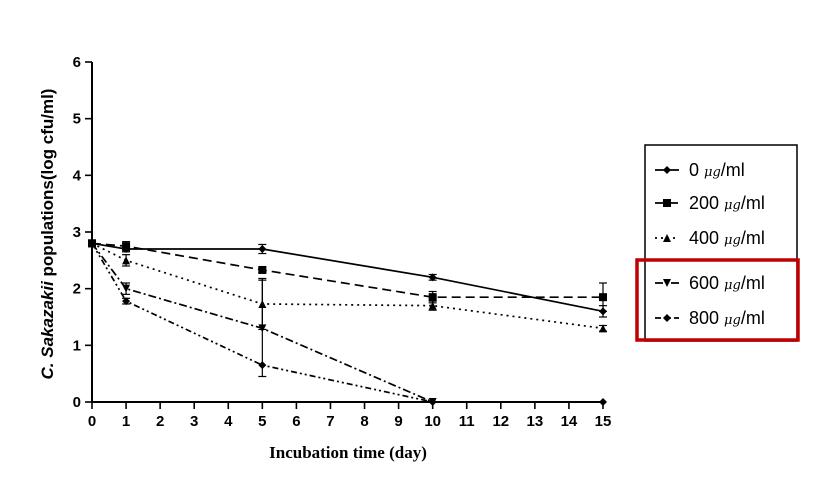  I want to click on x-tick-label: 7, so click(330, 421).